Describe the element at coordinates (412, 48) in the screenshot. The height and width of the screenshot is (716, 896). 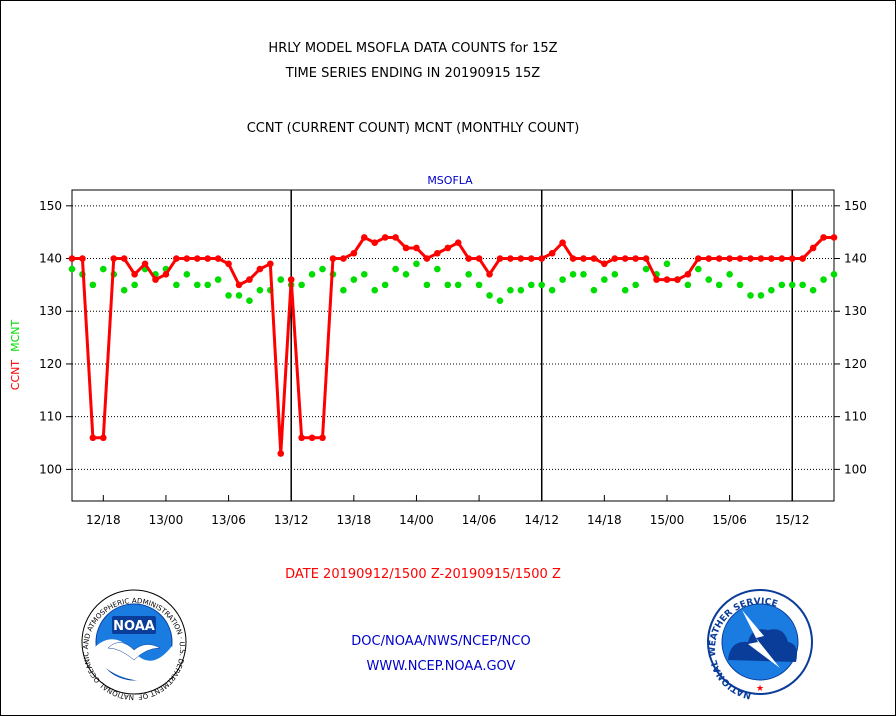
I see `header-line-1: HRLY MODEL MSOFLA DATA COUNTS for 15Z` at that location.